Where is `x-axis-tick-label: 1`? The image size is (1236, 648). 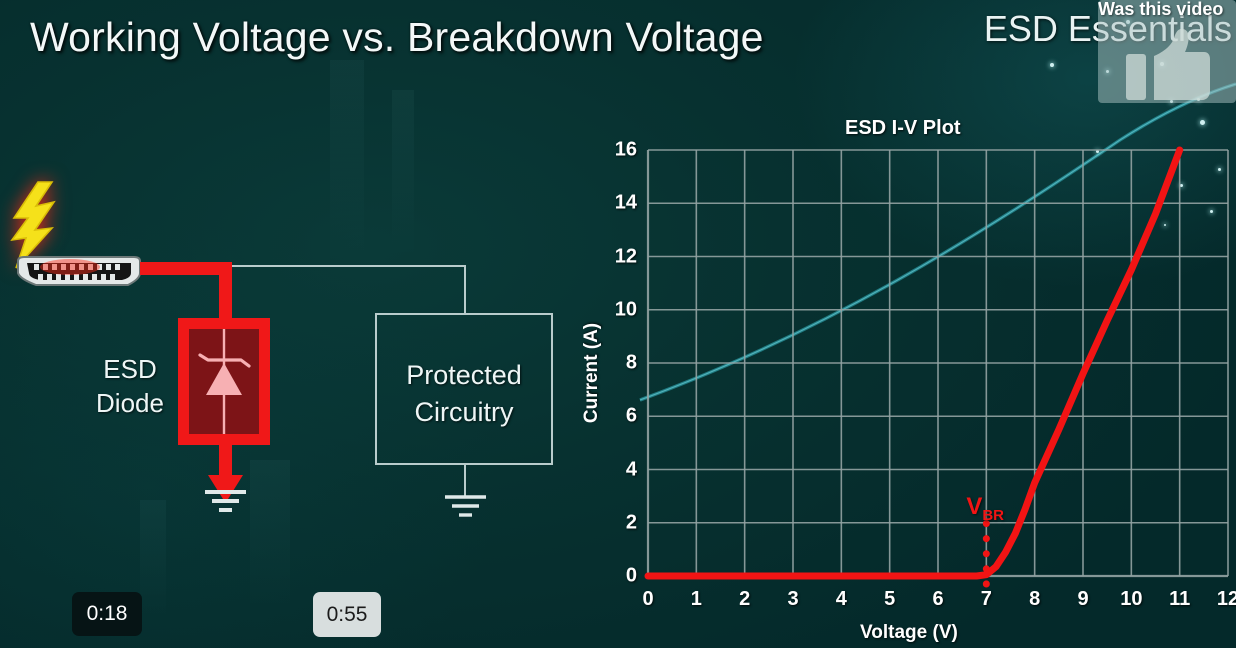 x-axis-tick-label: 1 is located at coordinates (696, 599).